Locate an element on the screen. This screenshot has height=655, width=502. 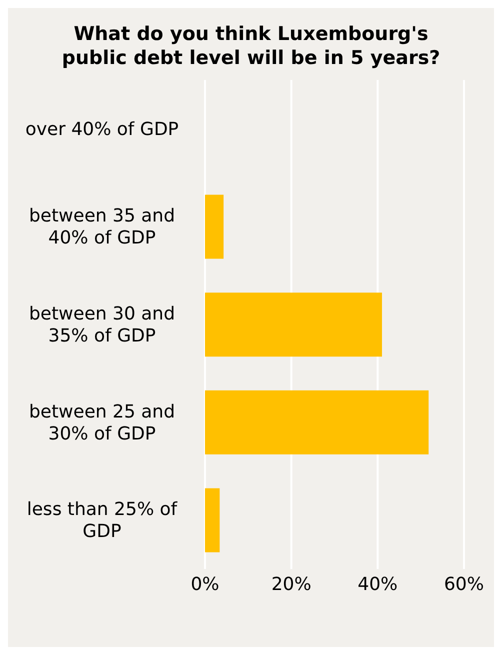
x-tick-label: 40% is located at coordinates (378, 584).